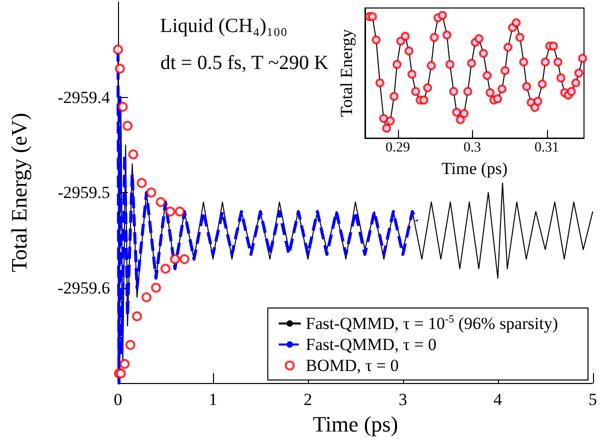  I want to click on x-tick-label: 0, so click(118, 399).